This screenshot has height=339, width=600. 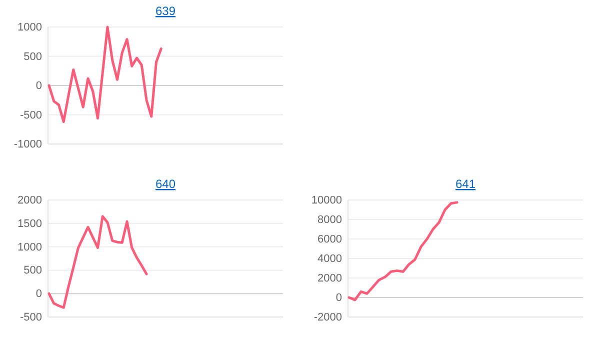 I want to click on y-tick-label: 4000, so click(x=330, y=259).